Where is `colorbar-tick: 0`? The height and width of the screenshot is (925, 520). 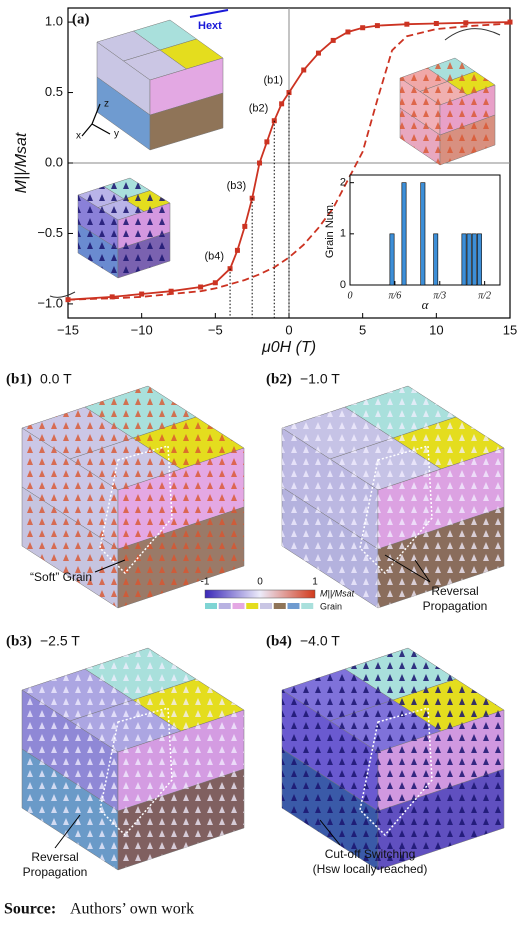
colorbar-tick: 0 is located at coordinates (260, 582).